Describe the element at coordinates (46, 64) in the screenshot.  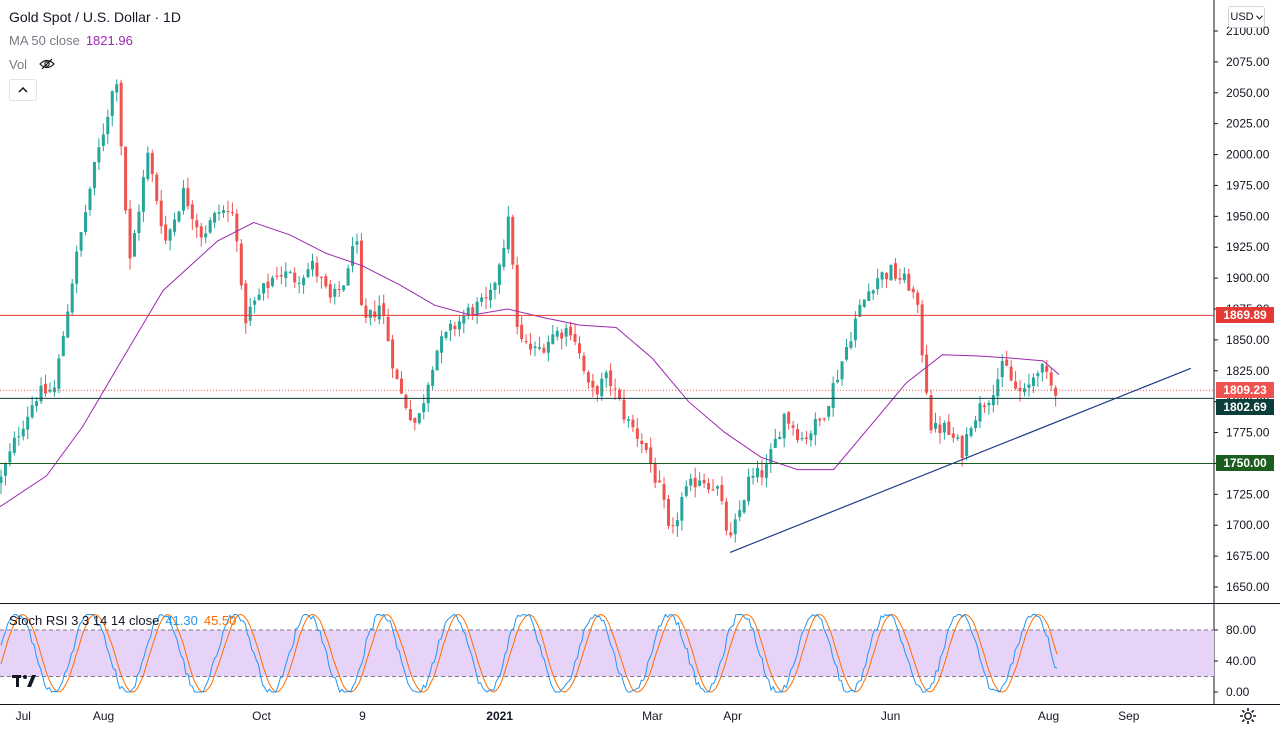
I see `eye-crossed-icon` at that location.